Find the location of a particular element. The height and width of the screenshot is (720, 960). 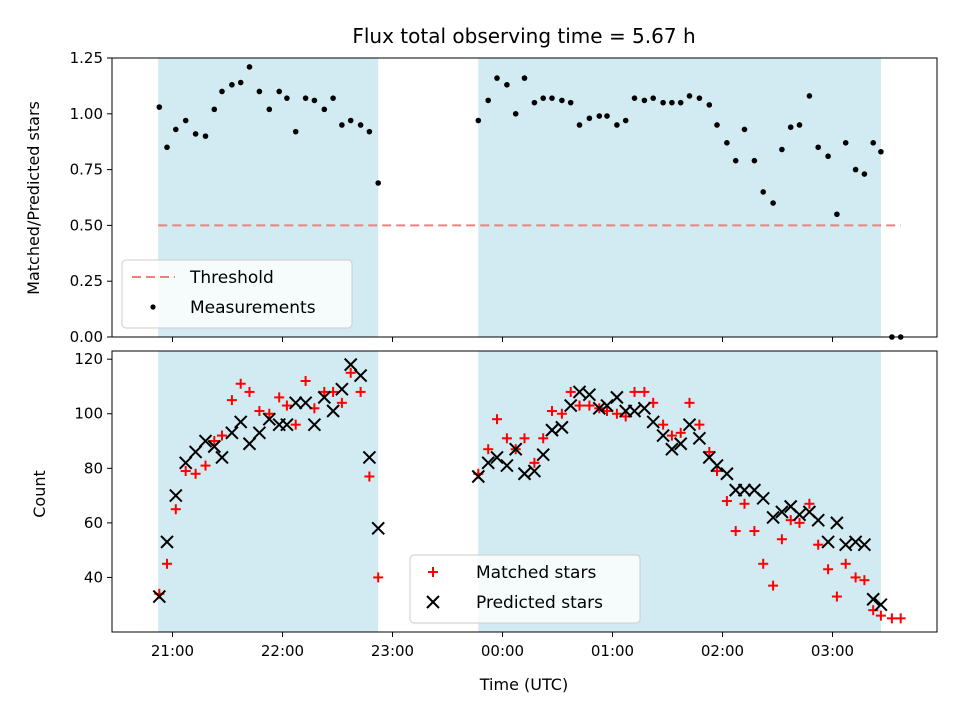

threshold-legend-label: Threshold is located at coordinates (231, 278).